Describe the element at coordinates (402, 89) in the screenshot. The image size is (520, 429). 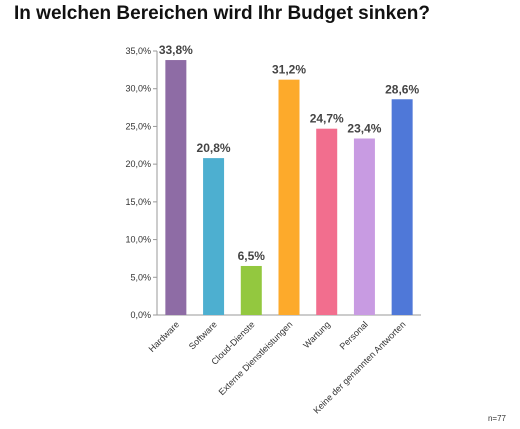
I see `data-label: 28,6%` at that location.